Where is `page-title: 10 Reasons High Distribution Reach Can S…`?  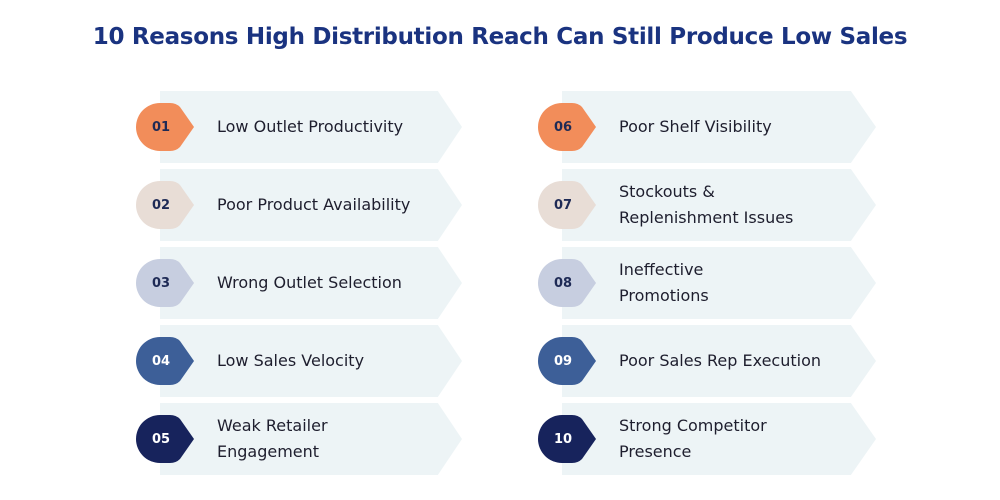 page-title: 10 Reasons High Distribution Reach Can S… is located at coordinates (500, 37).